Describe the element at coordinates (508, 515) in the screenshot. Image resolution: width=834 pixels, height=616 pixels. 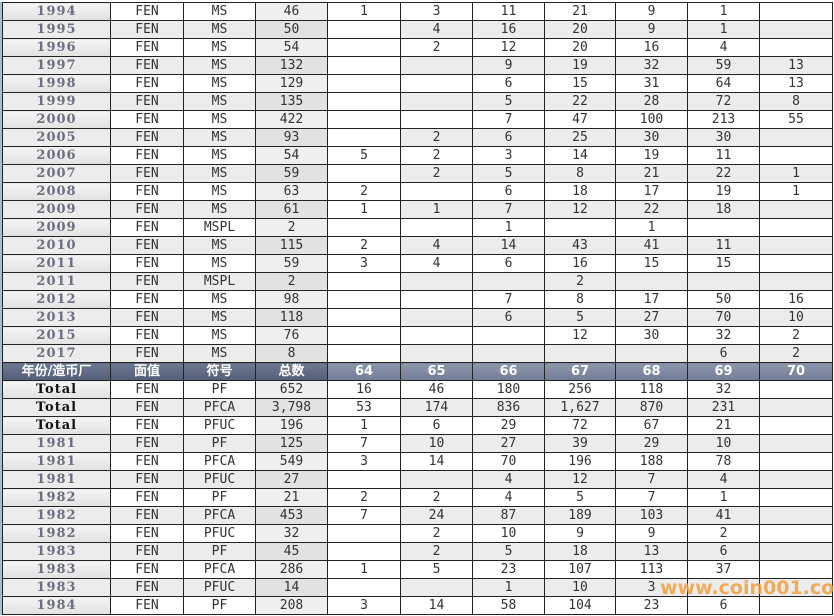
I see `cell-grade-66: 87` at that location.